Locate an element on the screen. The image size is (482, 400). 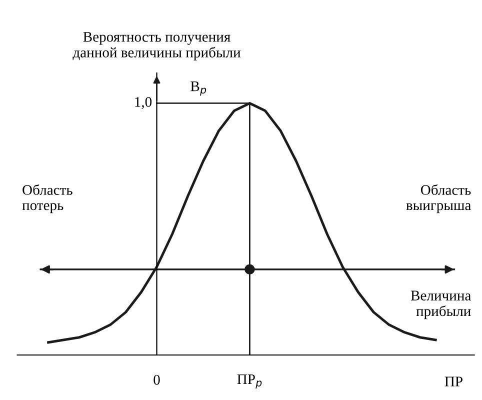
annotation: Область потерь is located at coordinates (47, 199).